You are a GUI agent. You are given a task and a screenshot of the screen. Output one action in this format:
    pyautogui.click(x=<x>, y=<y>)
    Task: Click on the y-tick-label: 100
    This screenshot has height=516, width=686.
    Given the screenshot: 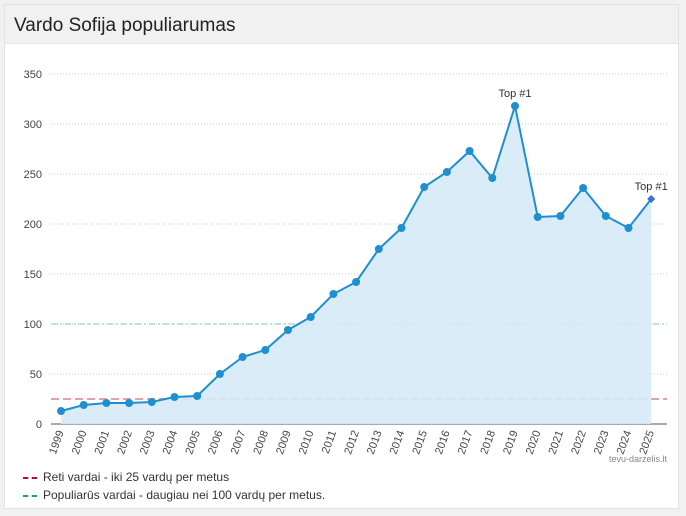 What is the action you would take?
    pyautogui.click(x=33, y=325)
    